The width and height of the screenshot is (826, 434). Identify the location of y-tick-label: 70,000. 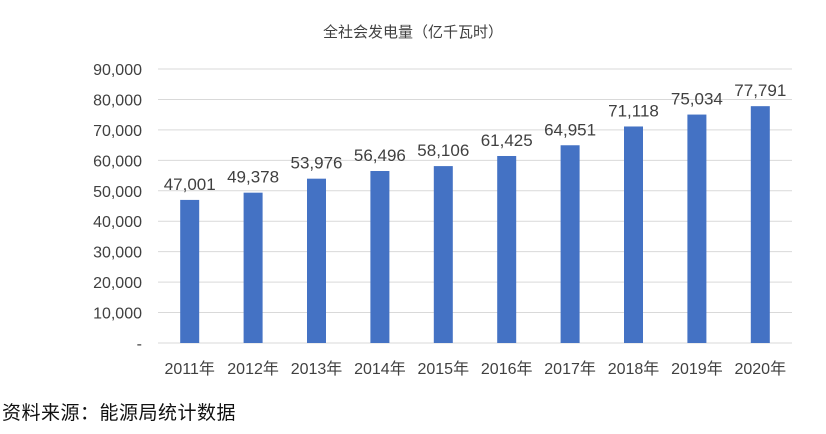
(117, 131).